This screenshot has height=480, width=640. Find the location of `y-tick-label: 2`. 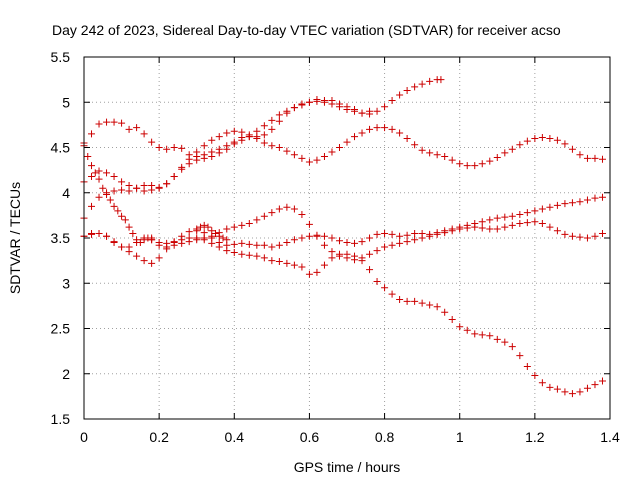

y-tick-label: 2 is located at coordinates (66, 374).